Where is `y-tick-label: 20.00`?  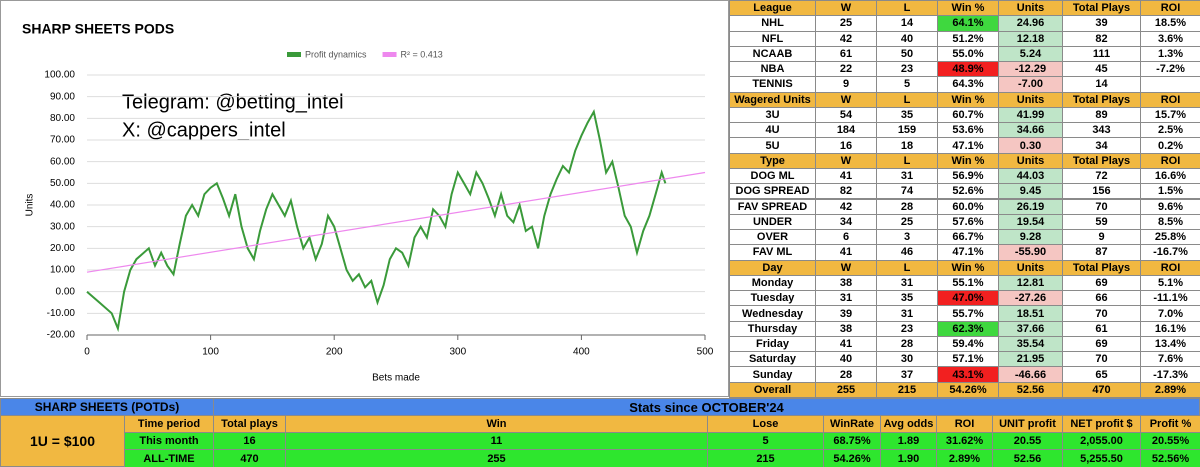 y-tick-label: 20.00 is located at coordinates (62, 248).